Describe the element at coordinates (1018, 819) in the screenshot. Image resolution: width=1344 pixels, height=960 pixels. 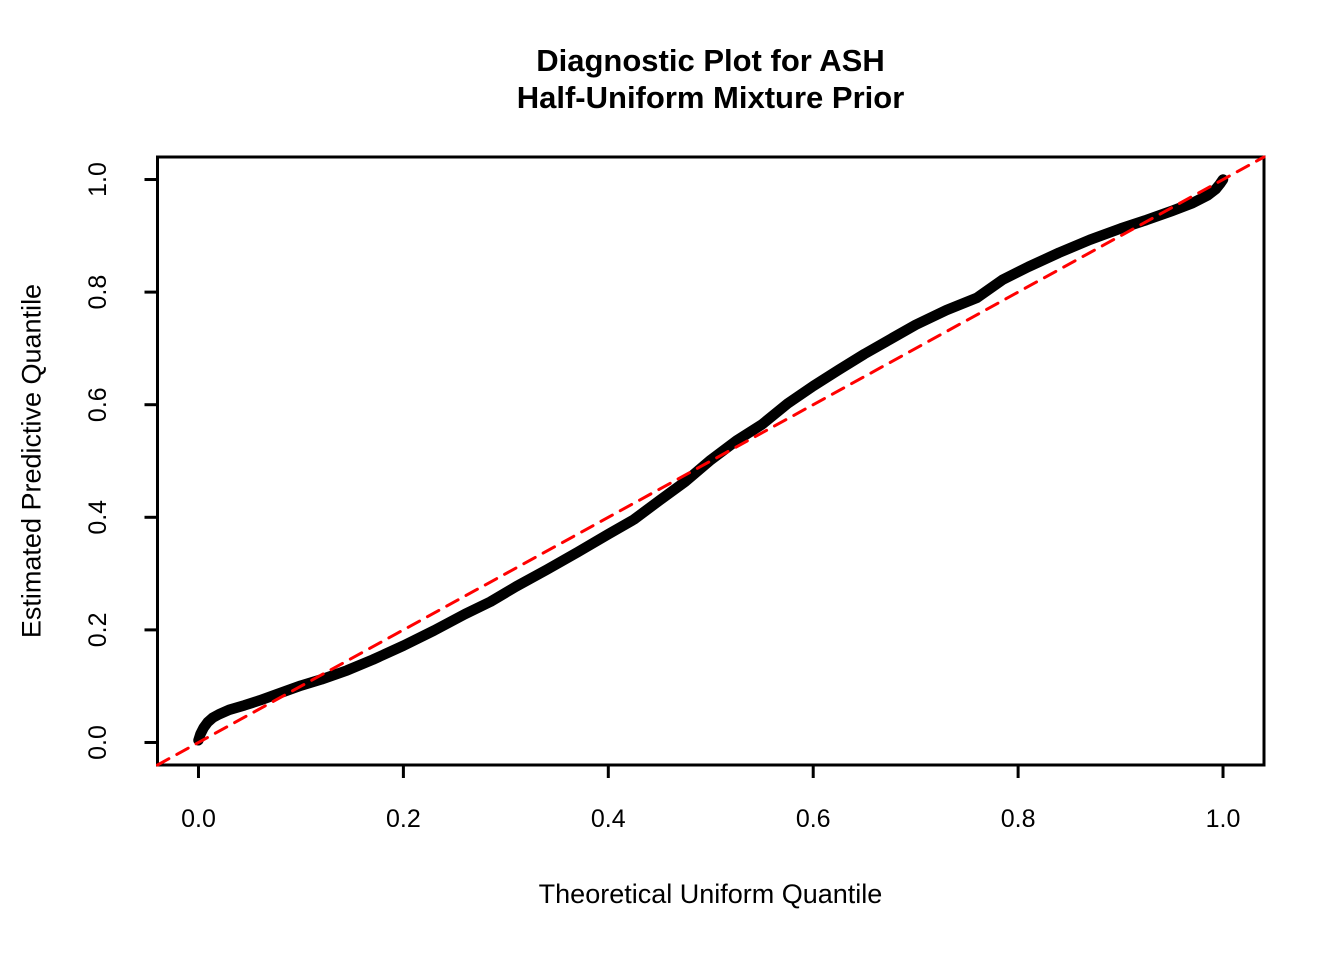
I see `x-tick-label: 0.8` at that location.